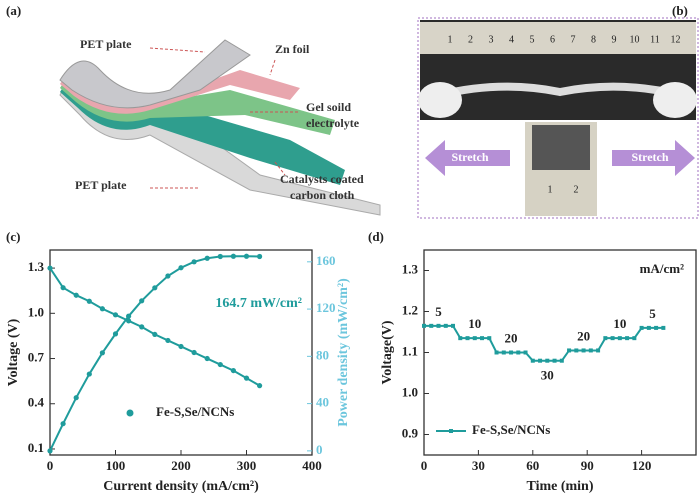 Image resolution: width=700 pixels, height=499 pixels. What do you see at coordinates (655, 39) in the screenshot?
I see `ruler-number: 11` at bounding box center [655, 39].